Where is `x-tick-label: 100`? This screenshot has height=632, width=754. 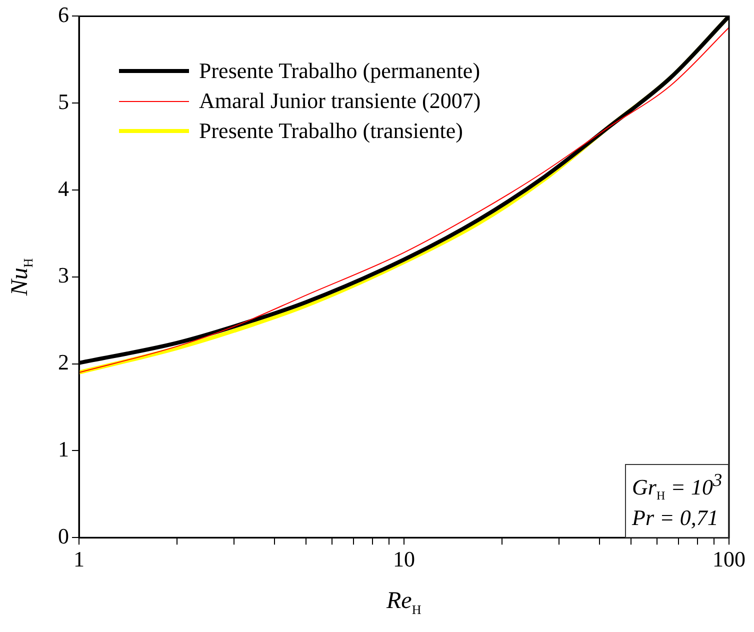
x-tick-label: 100 is located at coordinates (729, 559).